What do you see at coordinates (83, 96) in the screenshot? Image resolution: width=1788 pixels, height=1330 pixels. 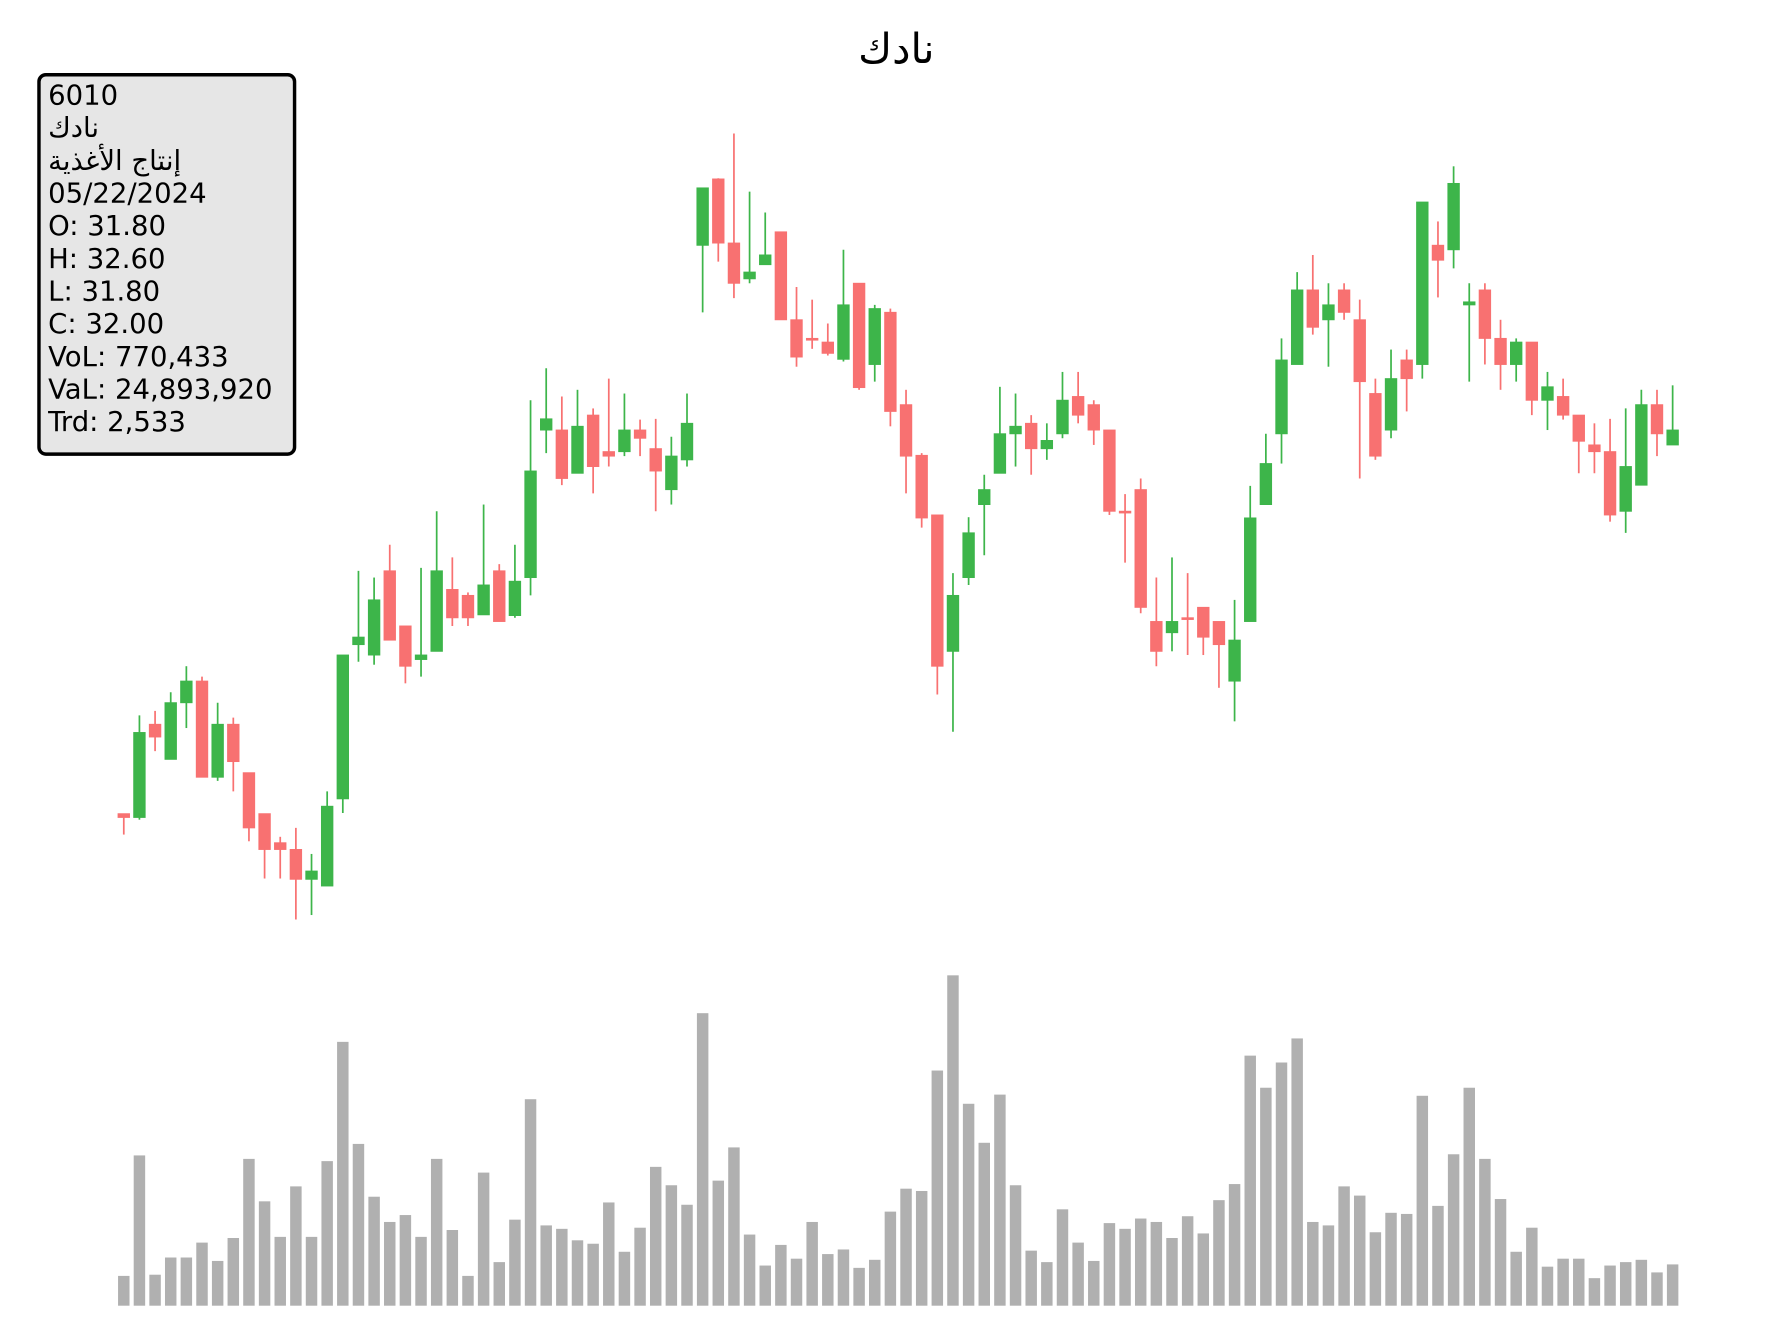 I see `info-line: 6010` at bounding box center [83, 96].